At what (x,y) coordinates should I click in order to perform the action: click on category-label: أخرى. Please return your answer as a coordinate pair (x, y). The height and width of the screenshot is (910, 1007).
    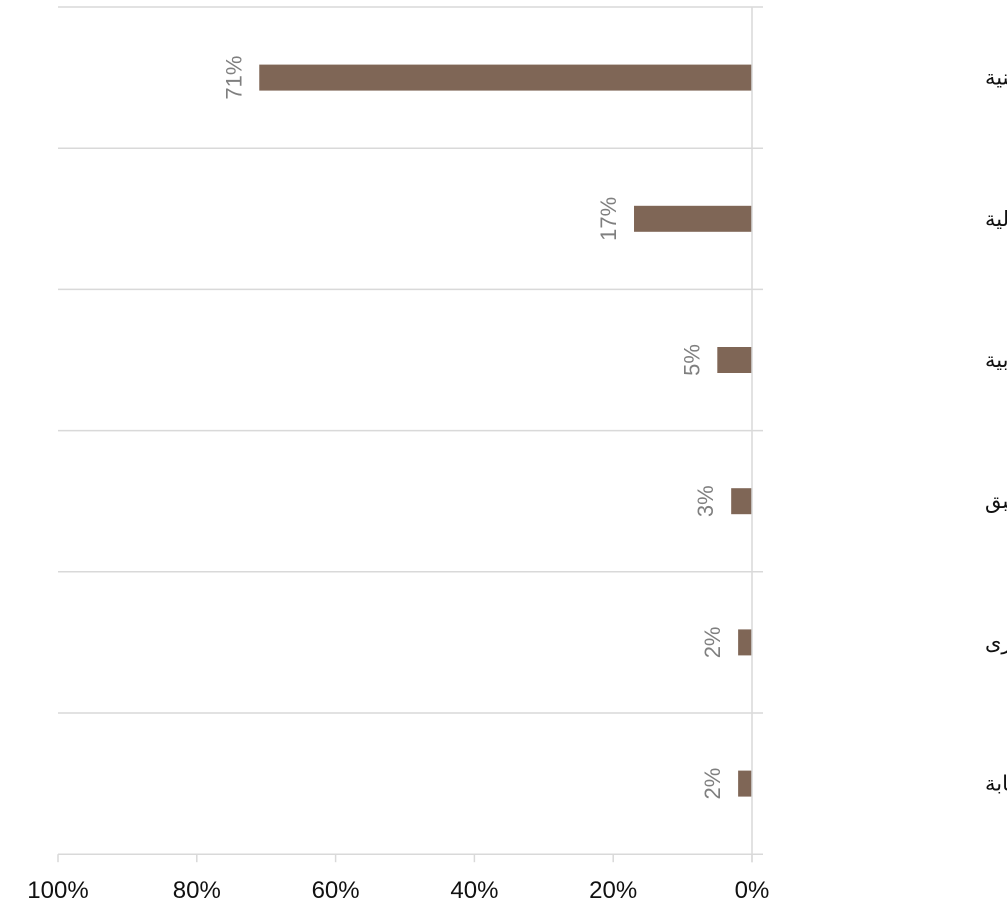
    Looking at the image, I should click on (996, 641).